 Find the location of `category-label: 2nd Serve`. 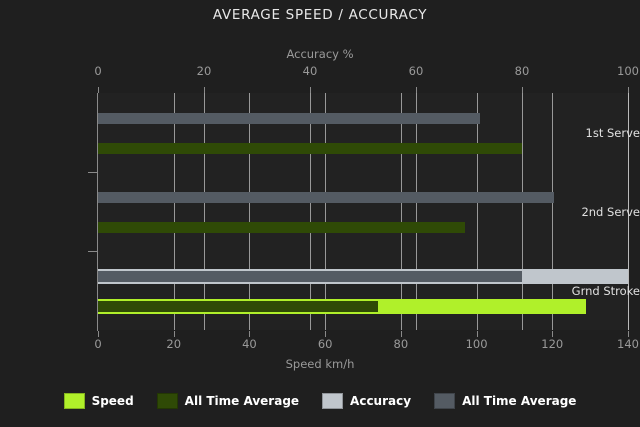

category-label: 2nd Serve is located at coordinates (610, 211).